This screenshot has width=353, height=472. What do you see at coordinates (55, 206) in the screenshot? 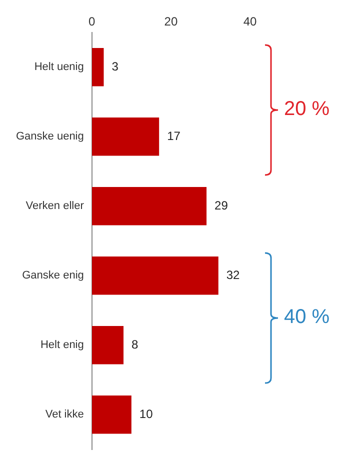
I see `y-tick-label: Verken eller` at bounding box center [55, 206].